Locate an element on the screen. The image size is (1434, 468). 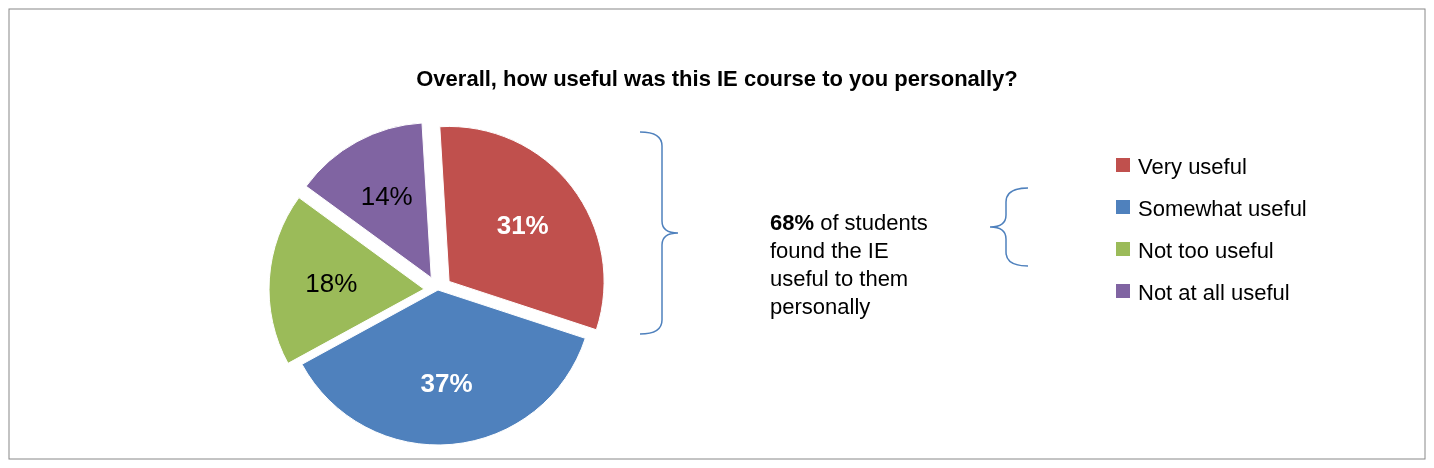
data-label: 14% is located at coordinates (386, 196).